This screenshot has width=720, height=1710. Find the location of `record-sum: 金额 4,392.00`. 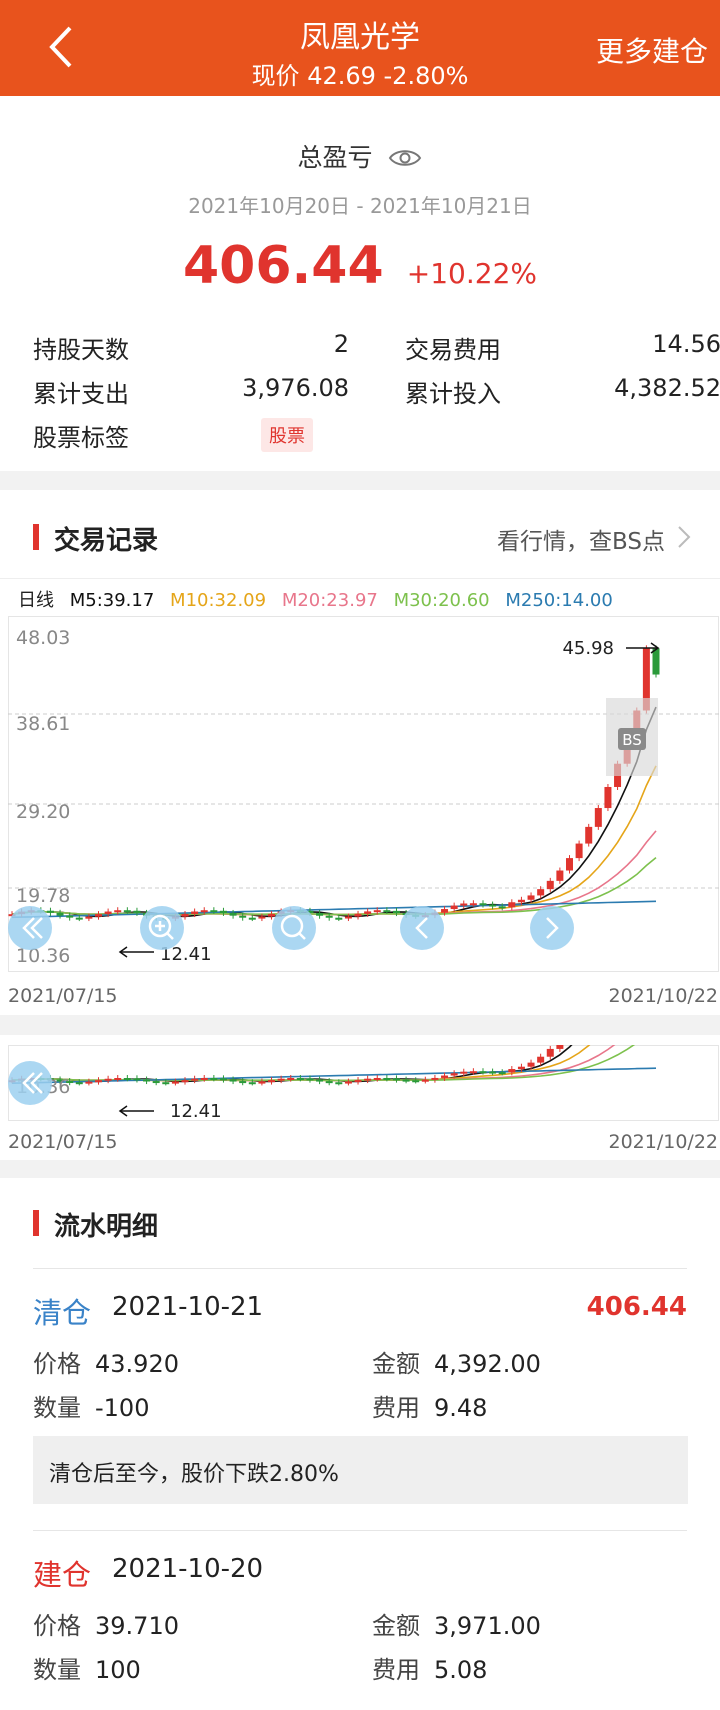

record-sum: 金额 4,392.00 is located at coordinates (456, 1361).